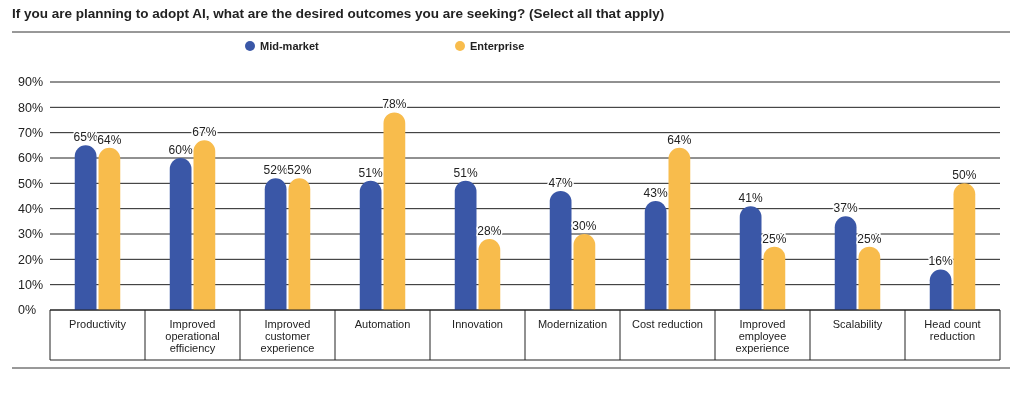  I want to click on x-tick-label: Improved operational efficiency, so click(192, 336).